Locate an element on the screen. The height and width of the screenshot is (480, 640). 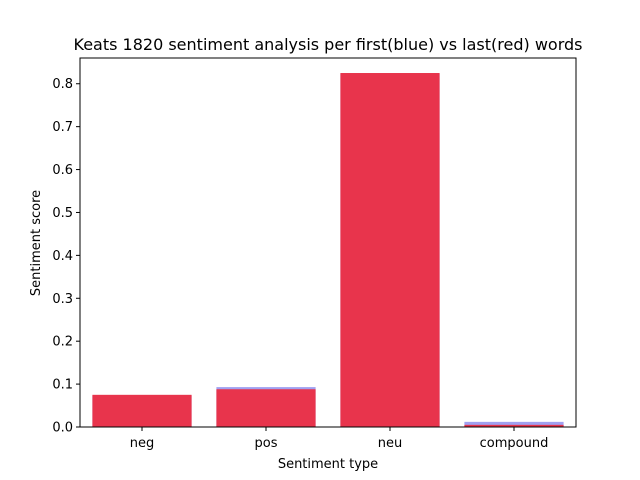
y-axis-label: Sentiment score is located at coordinates (36, 243).